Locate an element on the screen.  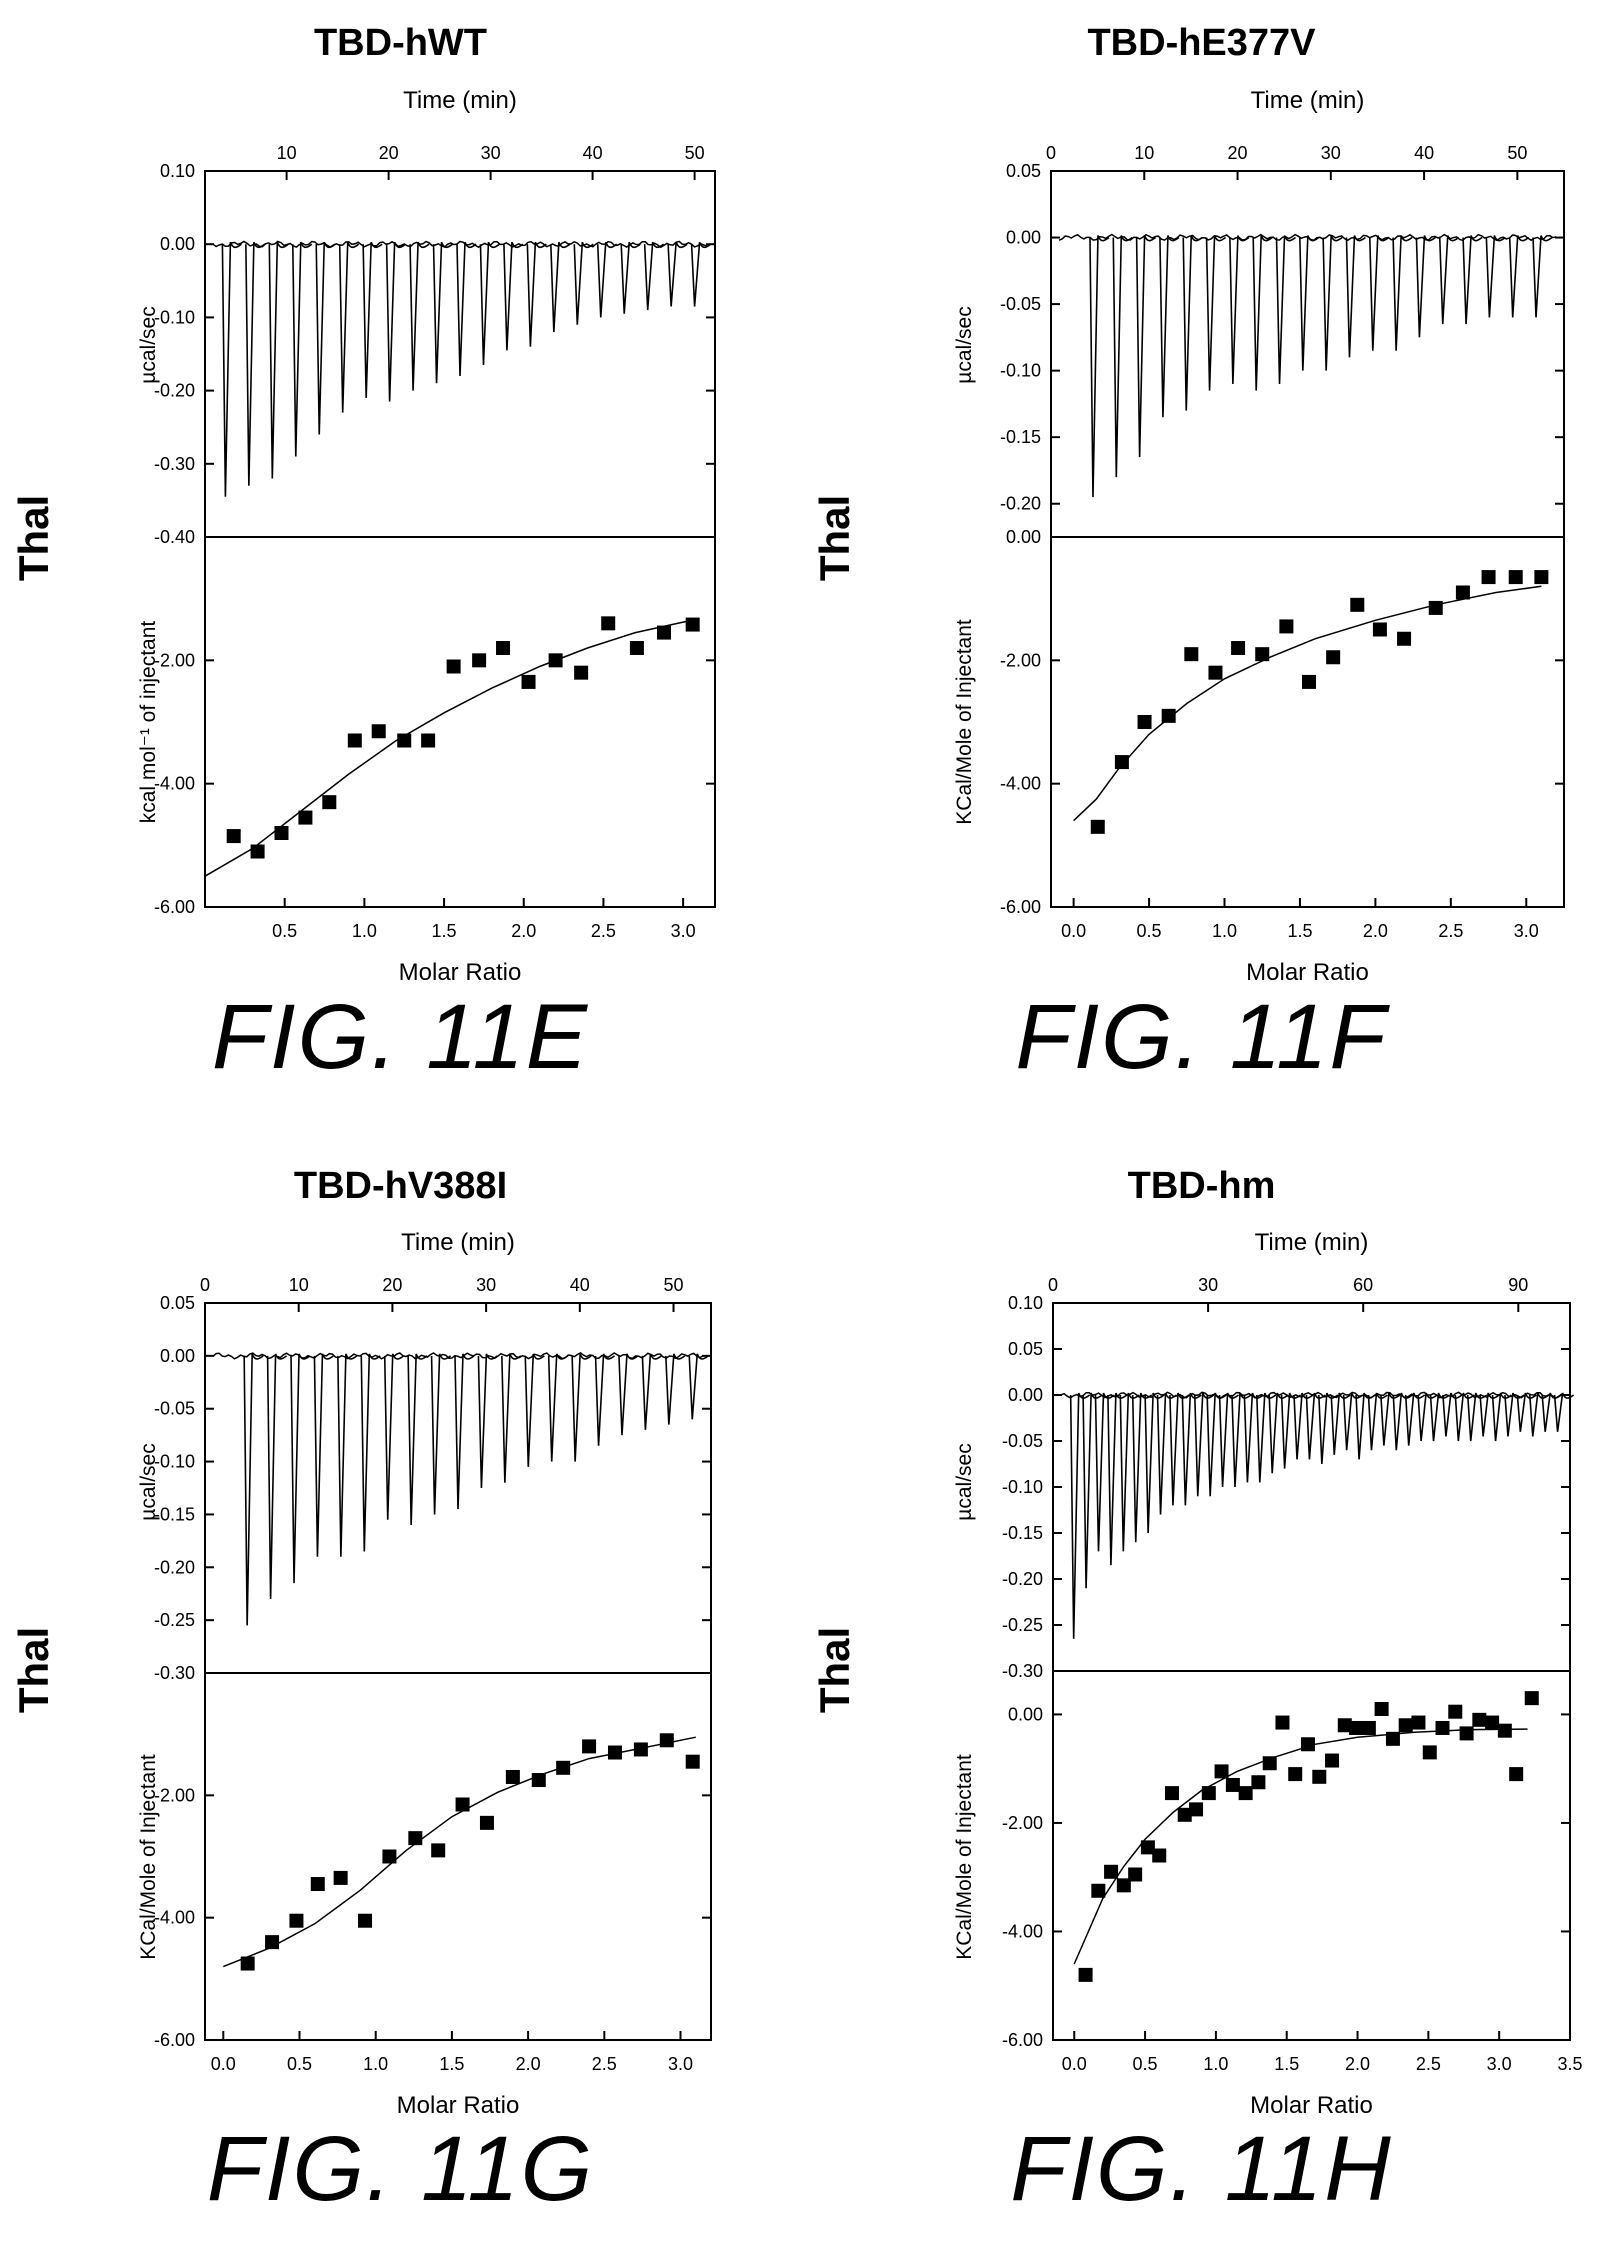
top-y-tick-label: -0.05 is located at coordinates (174, 1409).